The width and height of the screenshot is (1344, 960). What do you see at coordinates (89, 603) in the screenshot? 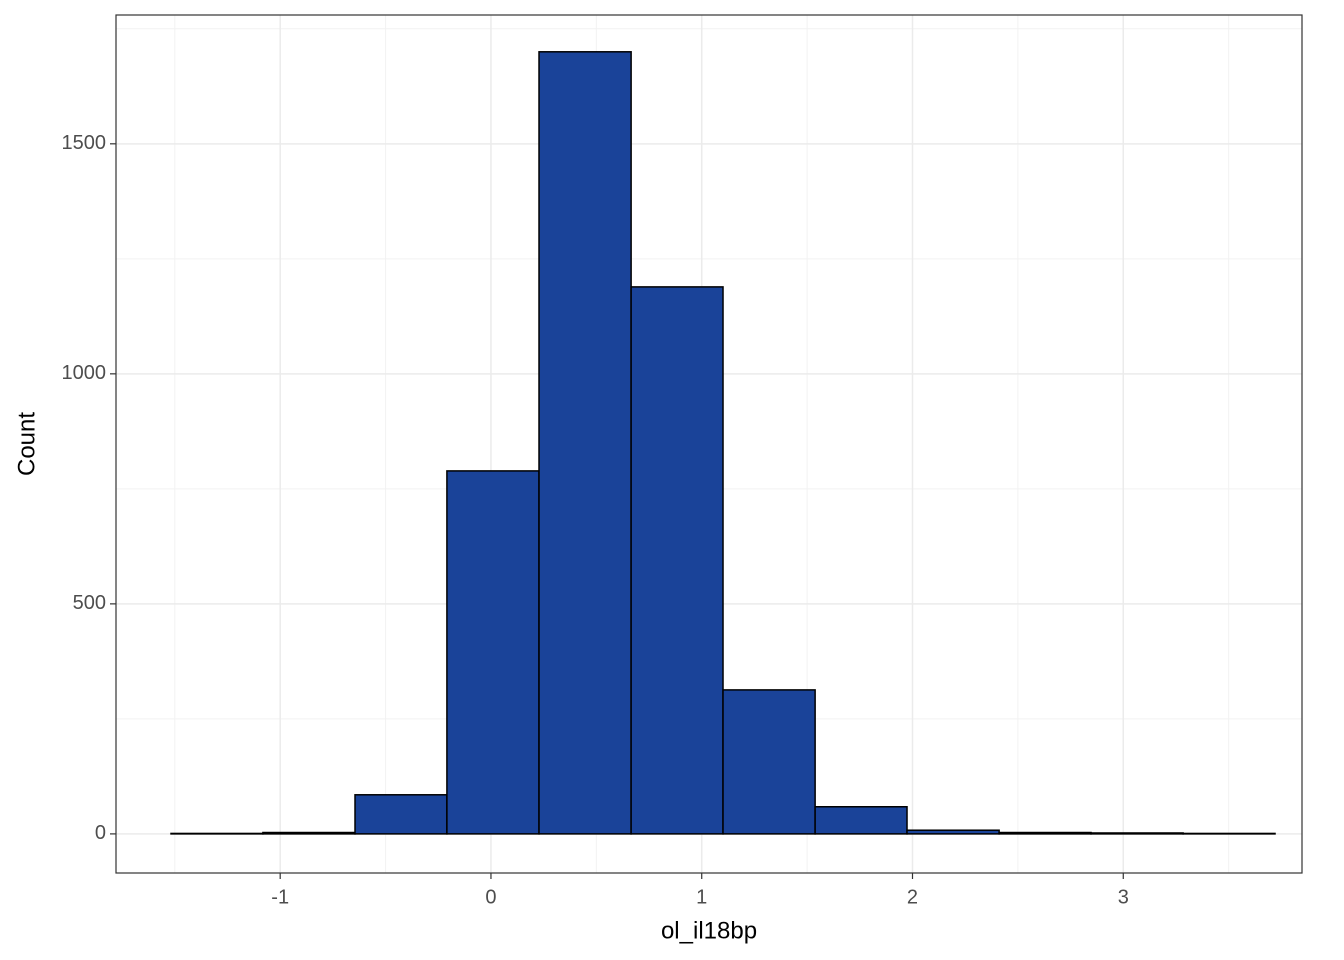
I see `y-tick-label: 500` at bounding box center [89, 603].